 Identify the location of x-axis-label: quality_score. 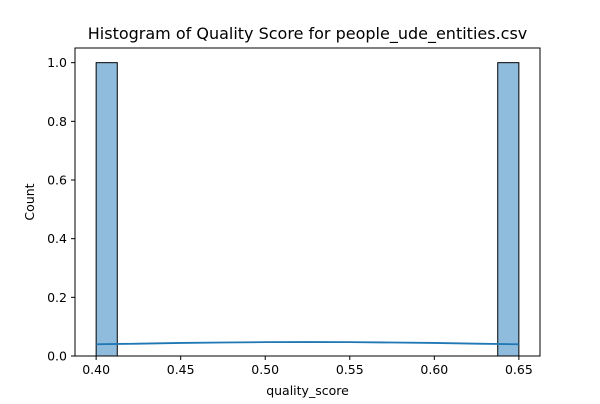
(307, 390).